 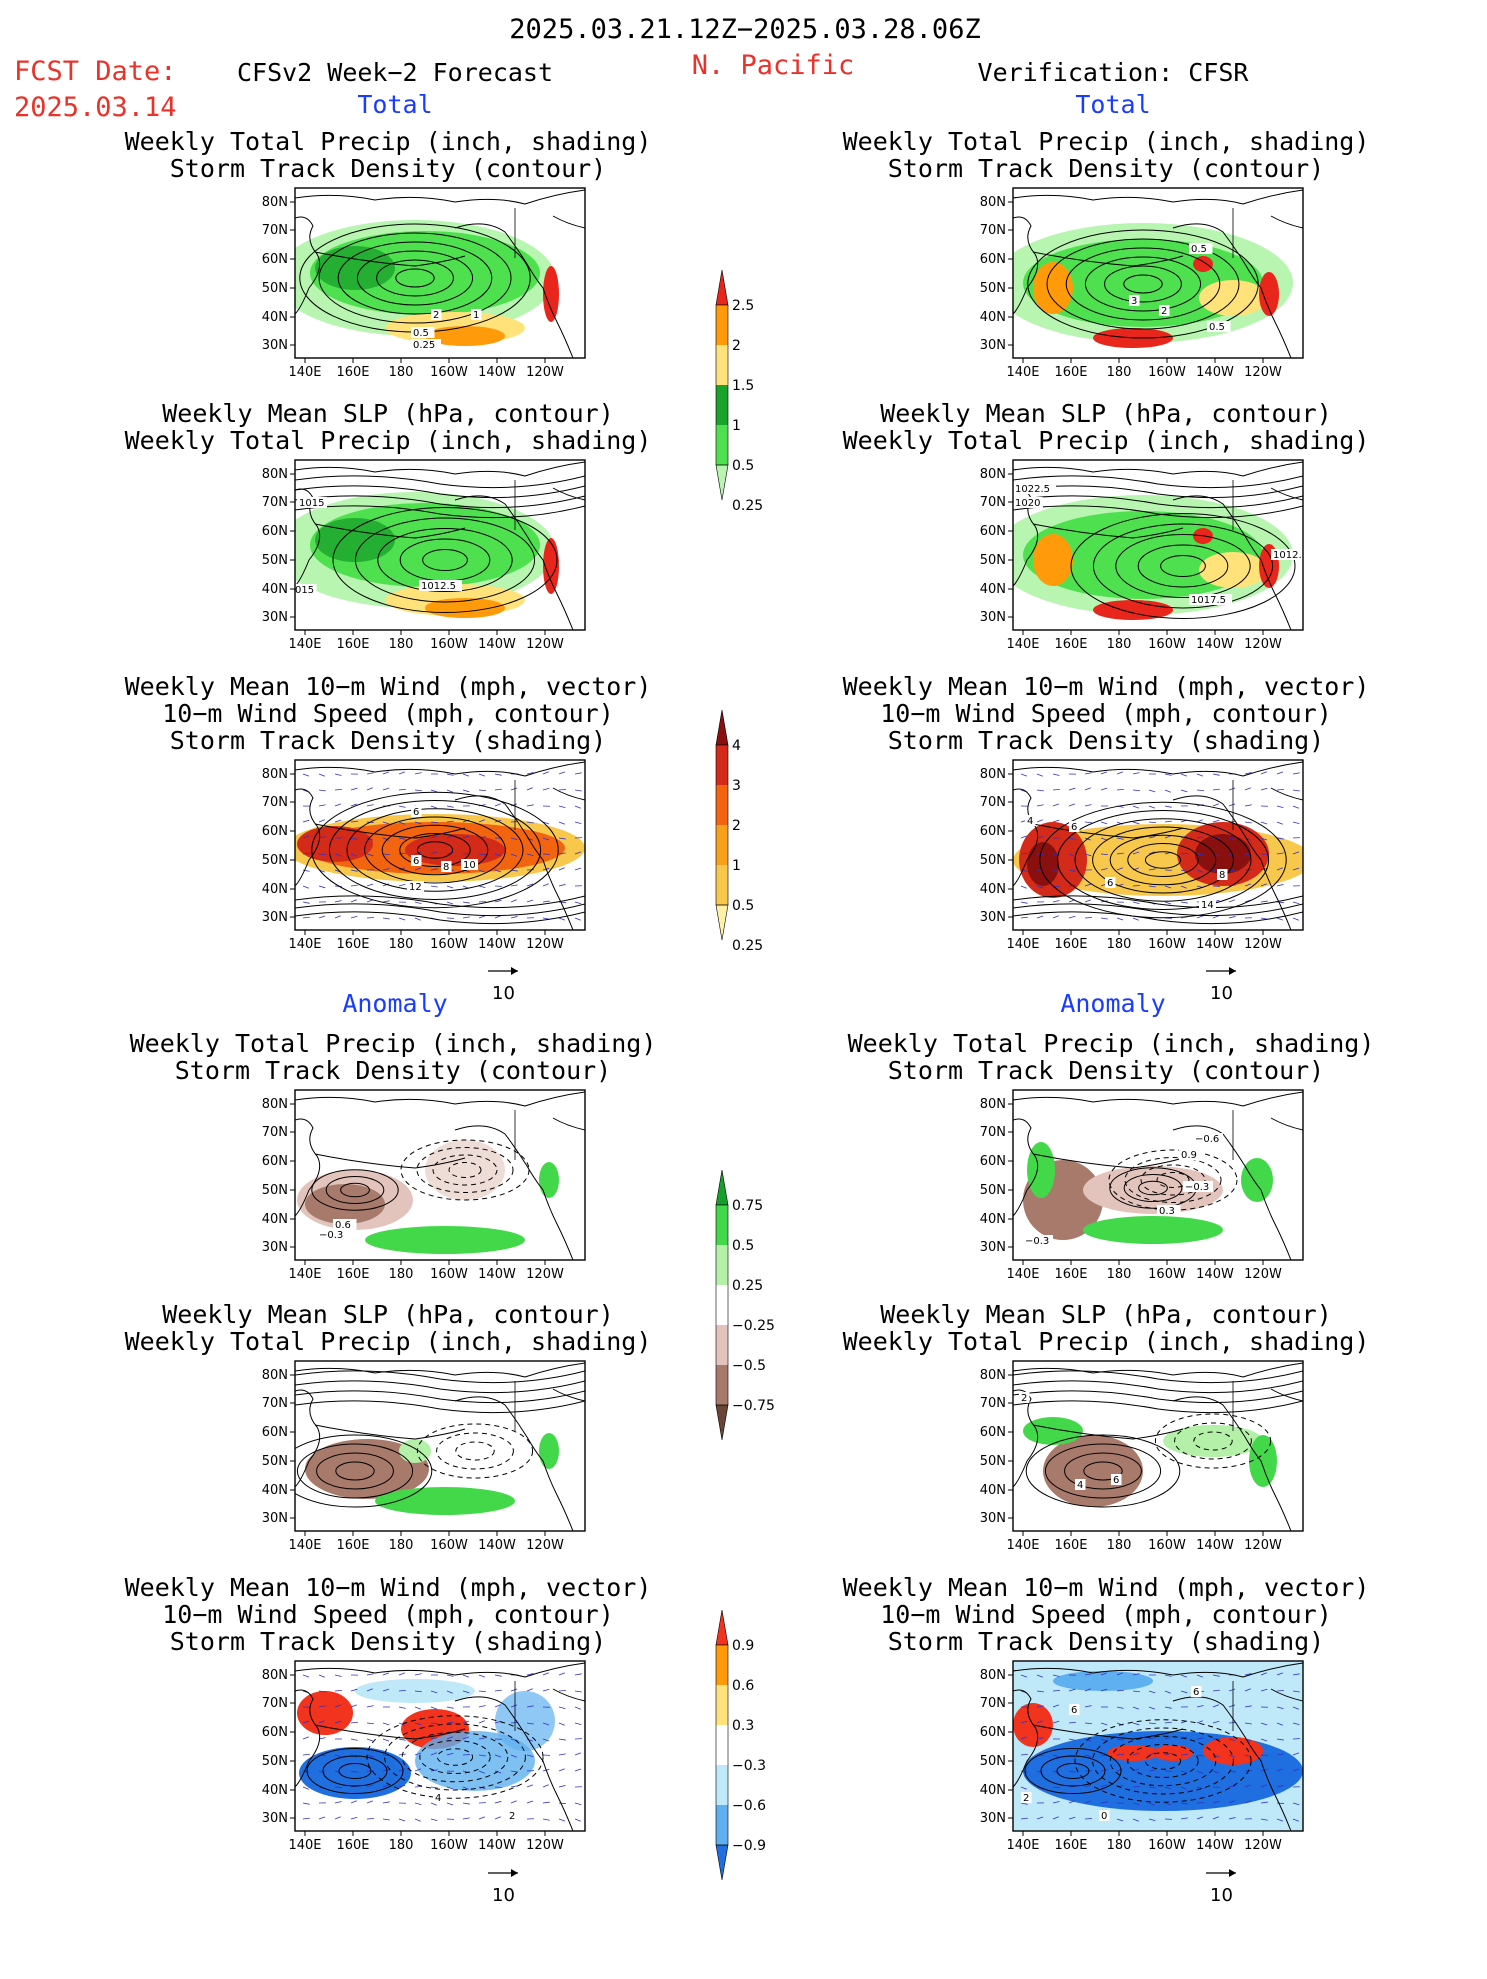 I want to click on f-anom-wind-title-1: Weekly Mean 10−m Wind (mph, vector), so click(x=388, y=1587).